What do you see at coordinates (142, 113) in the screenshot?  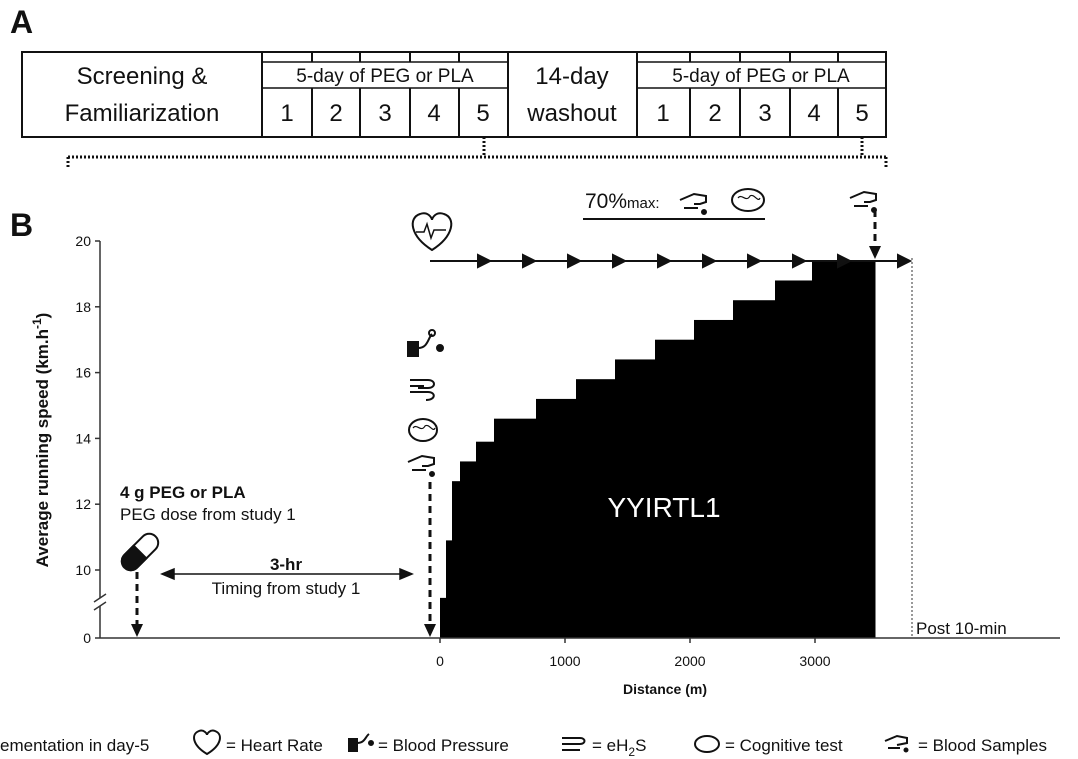 I see `table-cell: Familiarization` at bounding box center [142, 113].